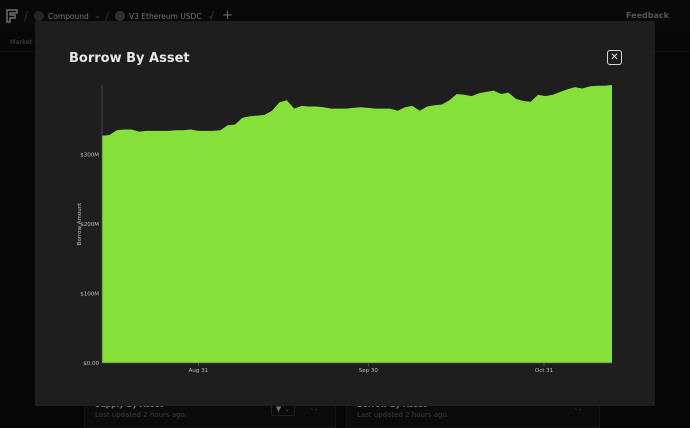 The image size is (690, 428). I want to click on ethereum-logo-icon, so click(120, 16).